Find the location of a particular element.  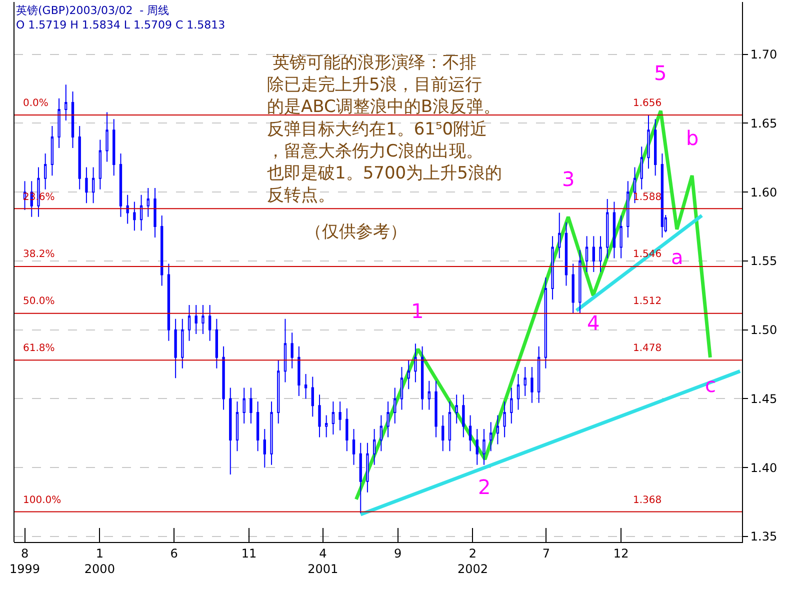

annotation: 2 is located at coordinates (484, 487).